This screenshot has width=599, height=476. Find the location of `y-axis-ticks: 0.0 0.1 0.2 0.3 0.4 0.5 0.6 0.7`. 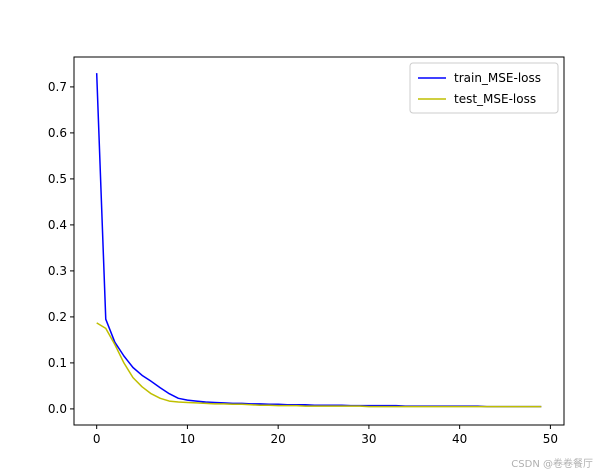

y-axis-ticks: 0.0 0.1 0.2 0.3 0.4 0.5 0.6 0.7 is located at coordinates (61, 248).